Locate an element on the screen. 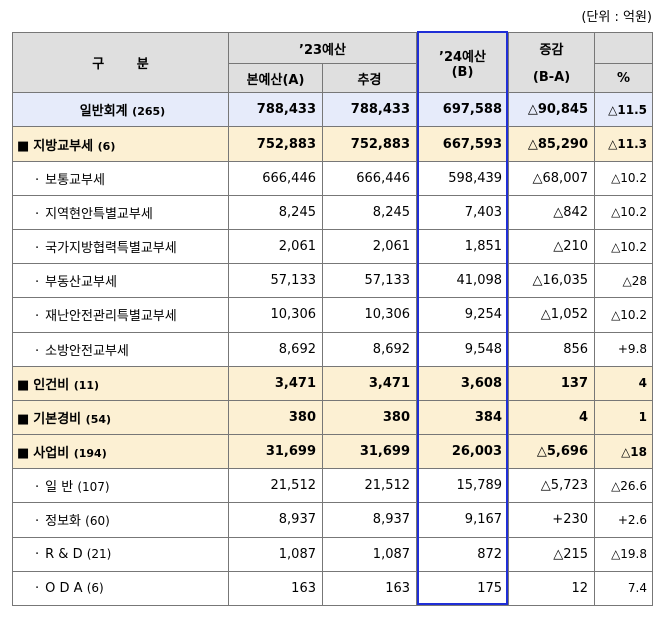 The image size is (666, 623). total-label: 일반회계 (265) is located at coordinates (120, 110).